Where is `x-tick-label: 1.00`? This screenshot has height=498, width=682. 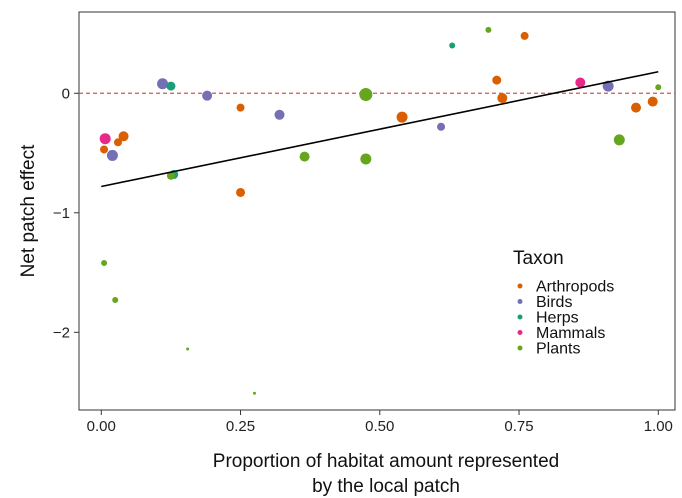
x-tick-label: 1.00 is located at coordinates (658, 426).